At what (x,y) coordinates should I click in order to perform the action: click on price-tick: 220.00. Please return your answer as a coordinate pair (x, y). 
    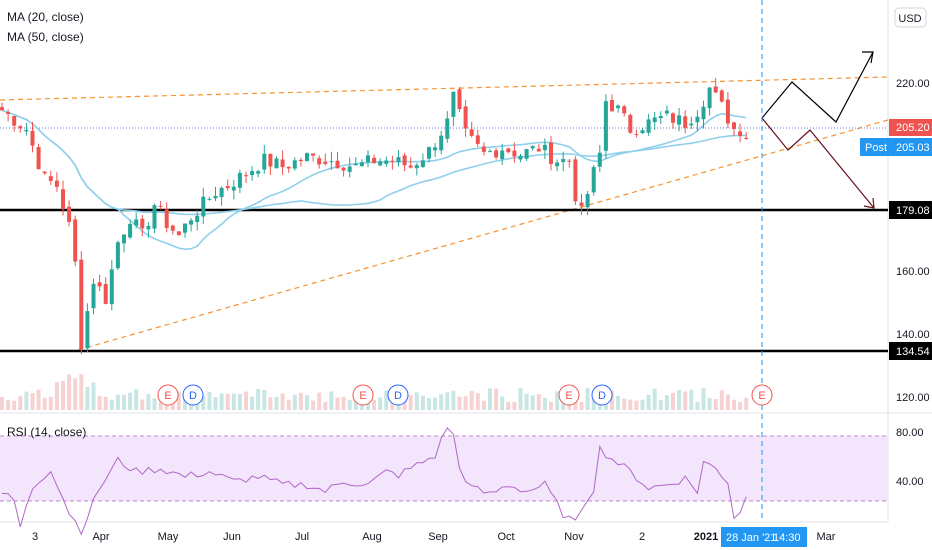
    Looking at the image, I should click on (913, 84).